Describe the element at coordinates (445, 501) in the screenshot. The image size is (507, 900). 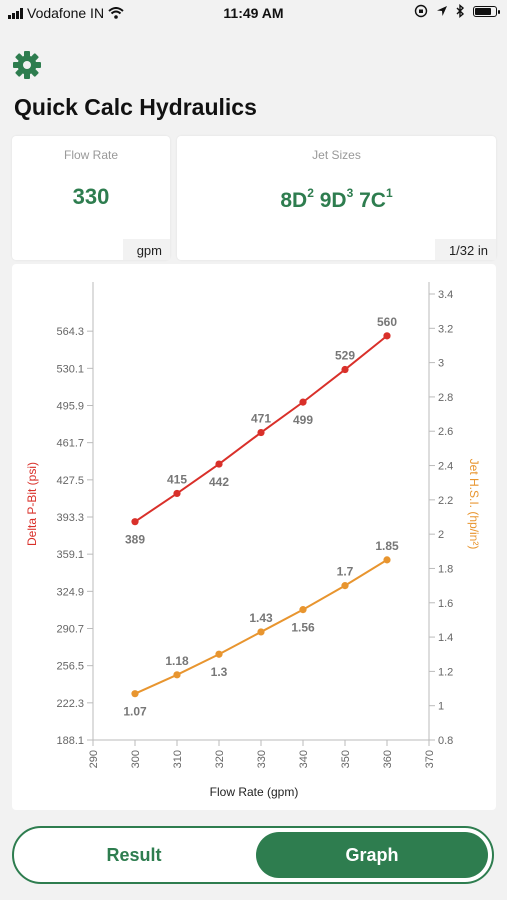
I see `y-right-tick-label: 2.2` at that location.